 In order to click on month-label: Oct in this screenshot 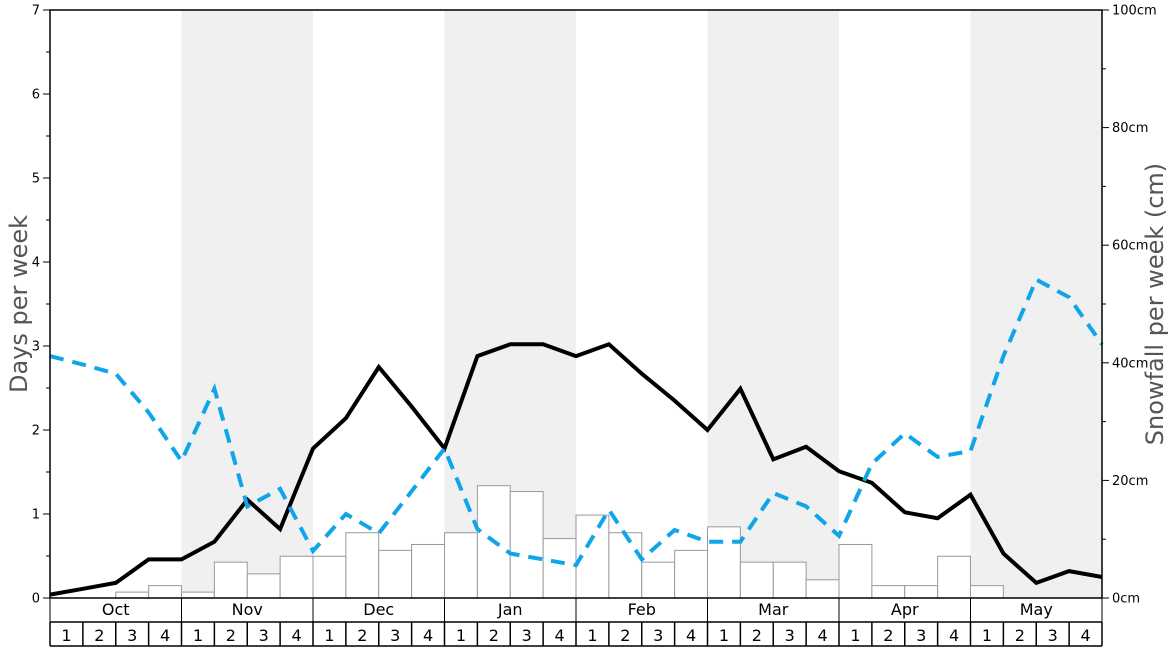, I will do `click(116, 609)`.